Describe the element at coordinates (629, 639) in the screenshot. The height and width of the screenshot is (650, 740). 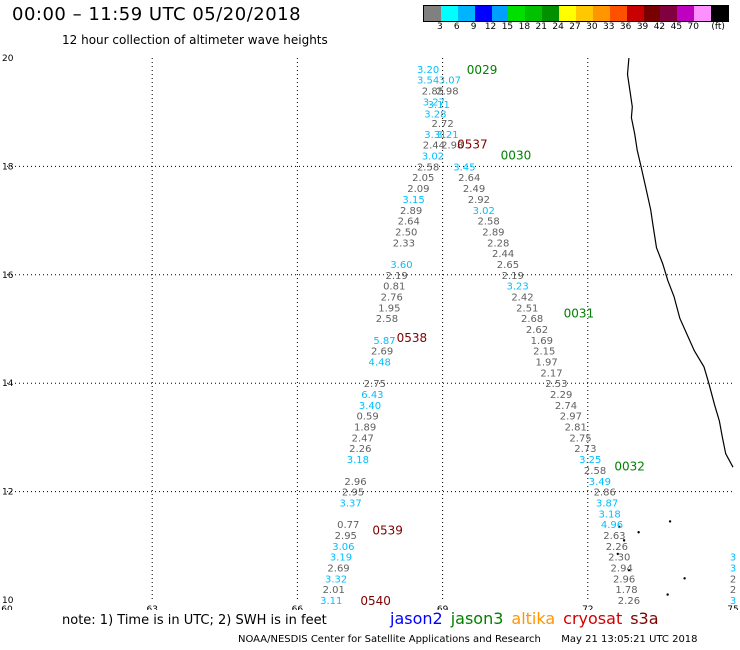
I see `footer-timestamp: May 21 13:05:21 UTC 2018` at that location.